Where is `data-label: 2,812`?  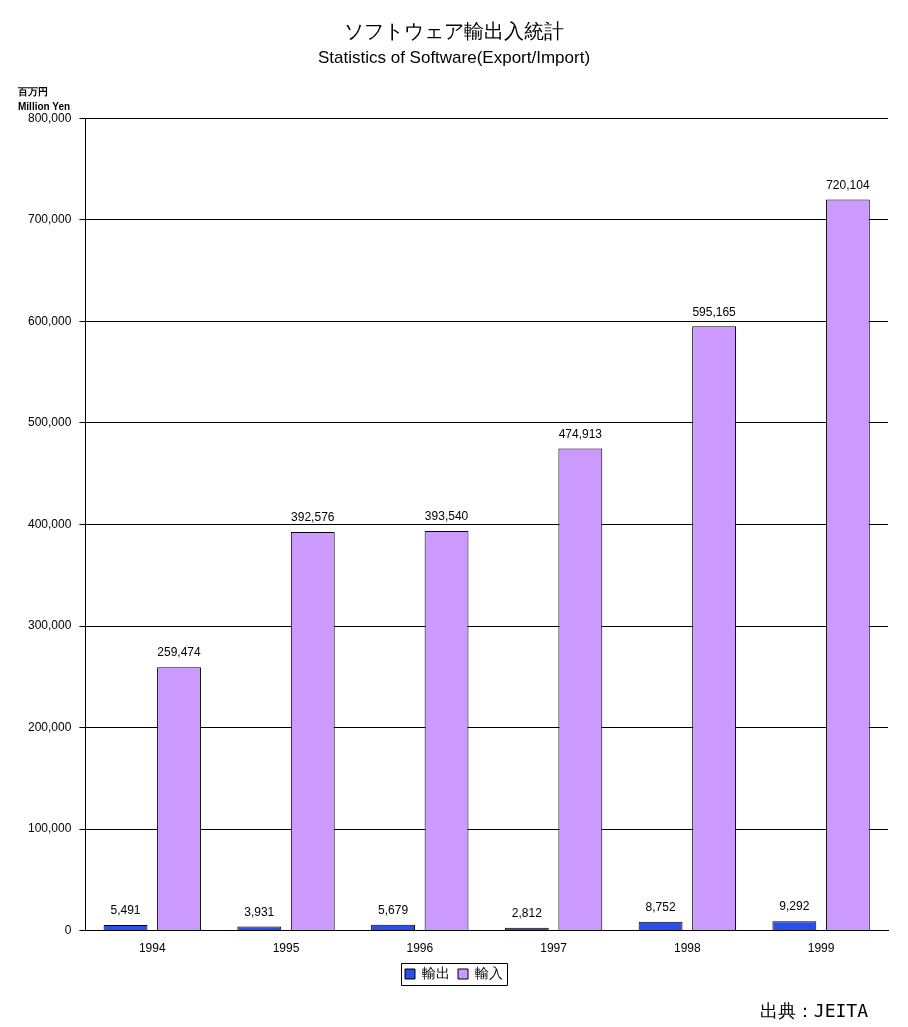
data-label: 2,812 is located at coordinates (527, 913).